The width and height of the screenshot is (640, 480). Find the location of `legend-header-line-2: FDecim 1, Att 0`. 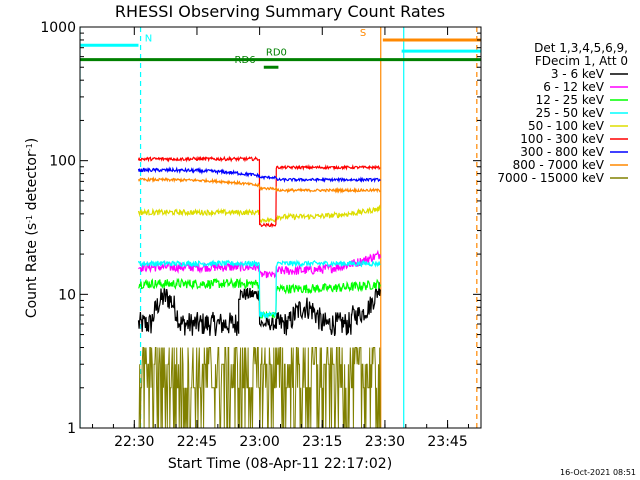

legend-header-line-2: FDecim 1, Att 0 is located at coordinates (581, 61).